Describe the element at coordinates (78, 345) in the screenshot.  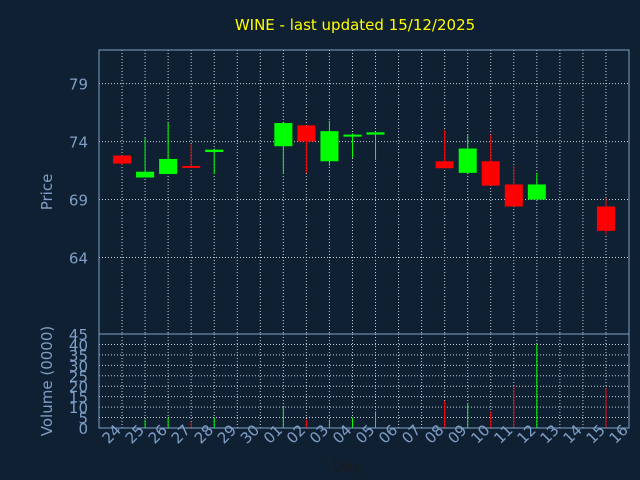
I see `volume-tick-label: 40` at that location.